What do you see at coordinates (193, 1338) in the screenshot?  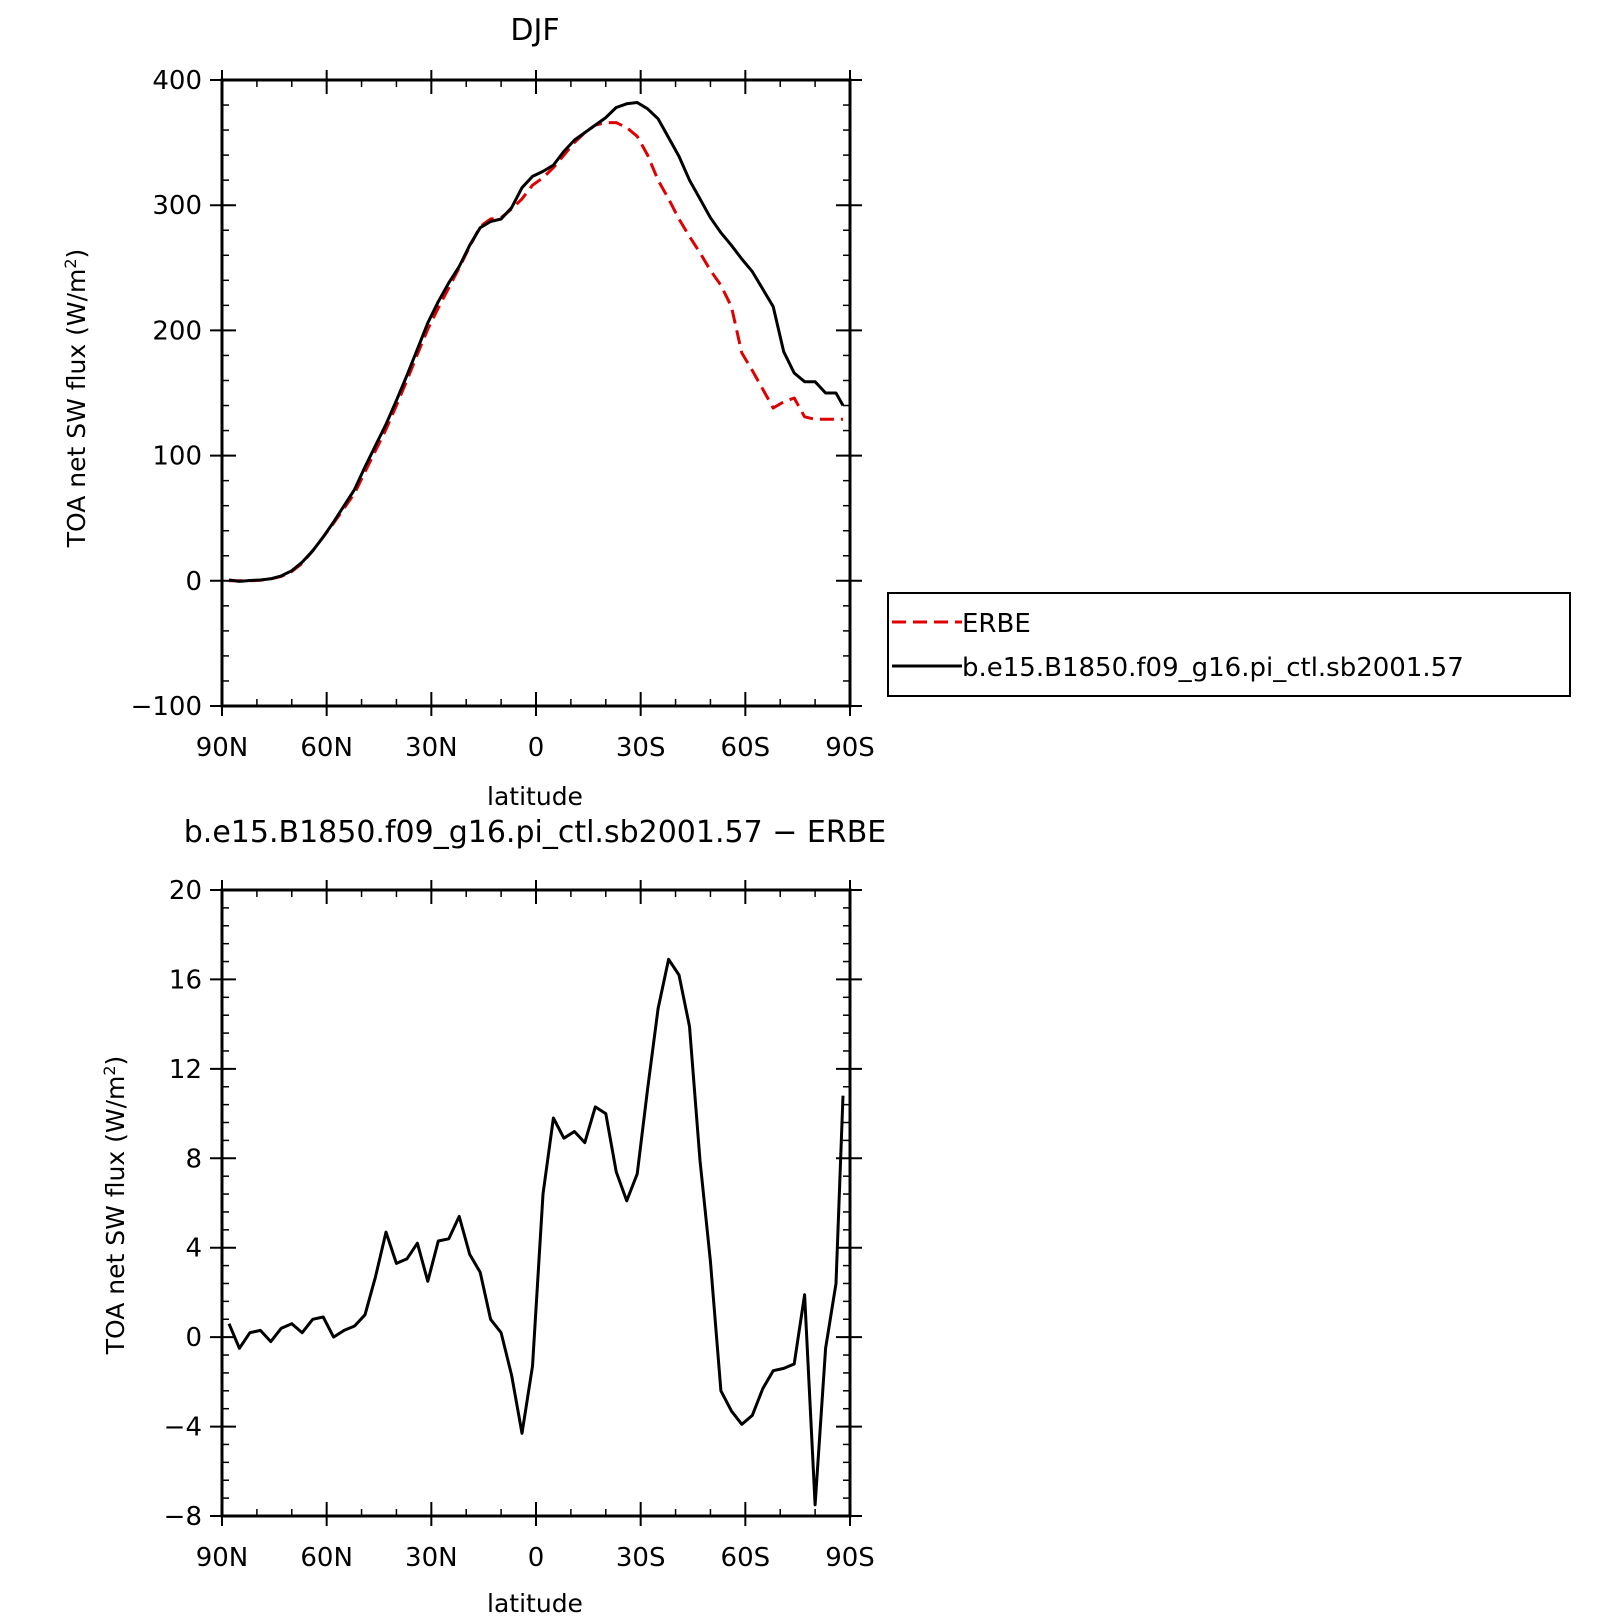 I see `bottom-y-tick-label: 0` at bounding box center [193, 1338].